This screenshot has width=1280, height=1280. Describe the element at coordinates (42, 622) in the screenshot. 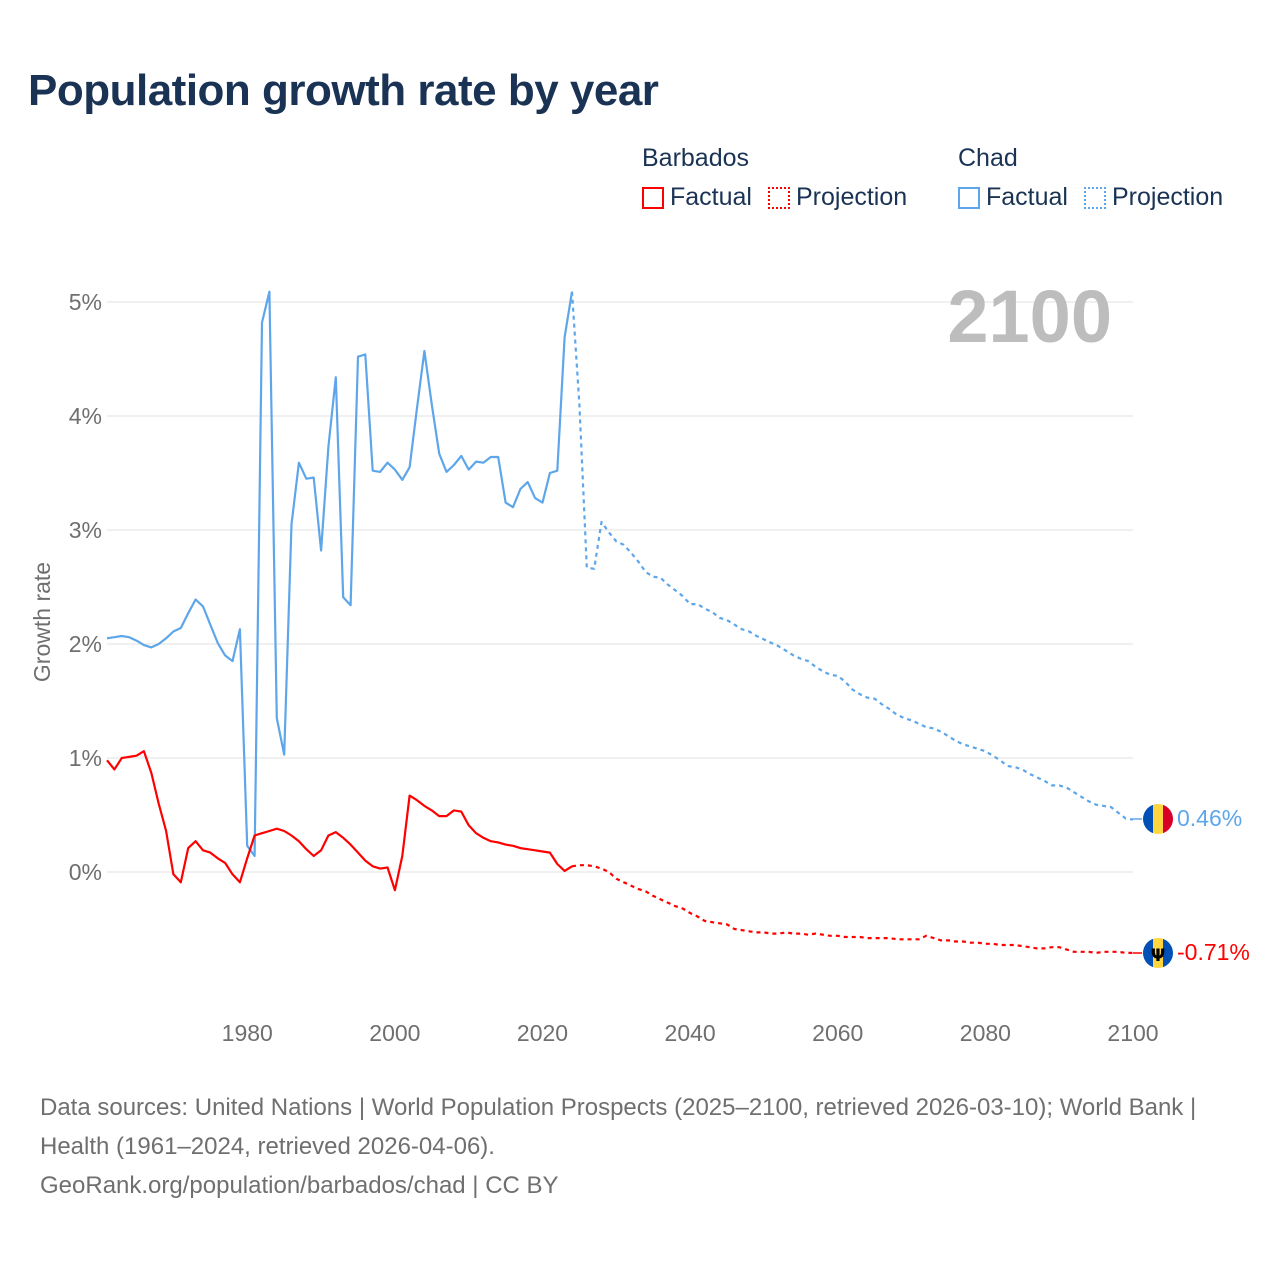

I see `y-axis-label: Growth rate` at that location.